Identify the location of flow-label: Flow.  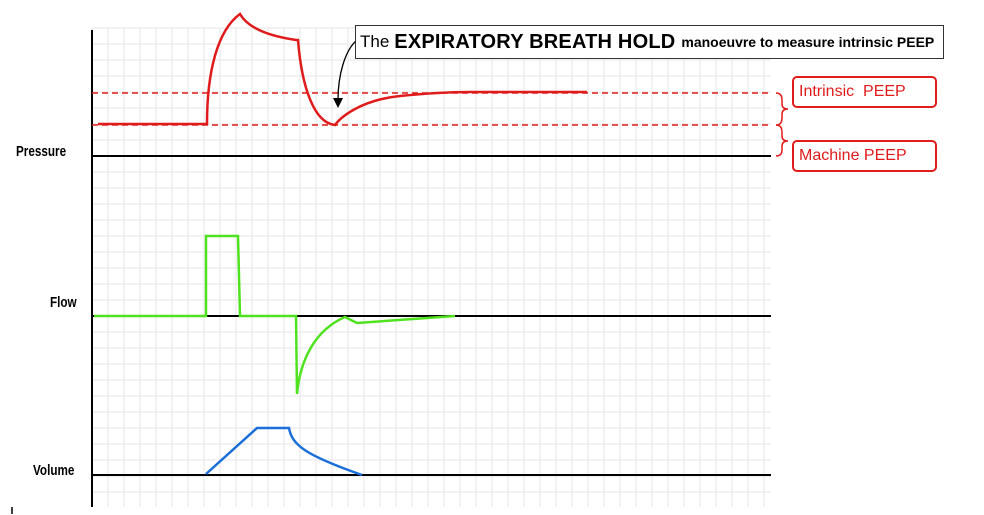
(63, 302).